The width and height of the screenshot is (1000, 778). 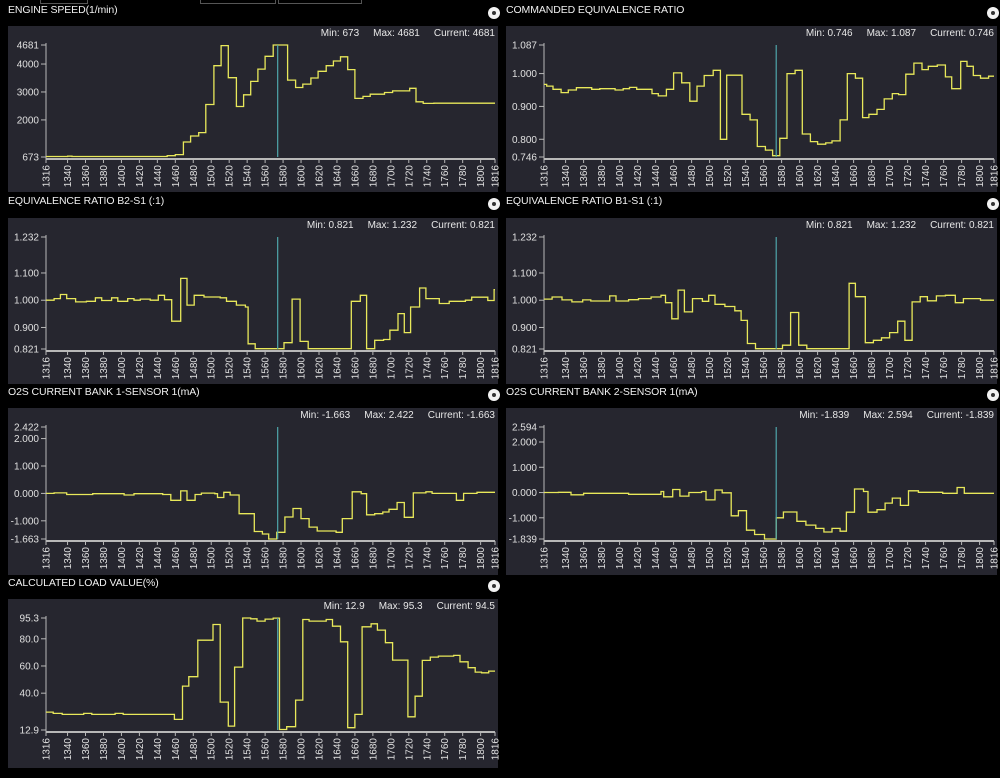 What do you see at coordinates (28, 46) in the screenshot?
I see `y-tick-label: 4681` at bounding box center [28, 46].